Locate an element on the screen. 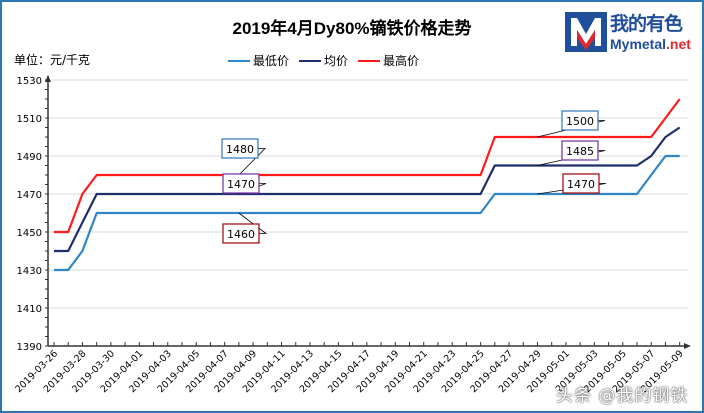  legend-label-max: 最高价 is located at coordinates (401, 61).